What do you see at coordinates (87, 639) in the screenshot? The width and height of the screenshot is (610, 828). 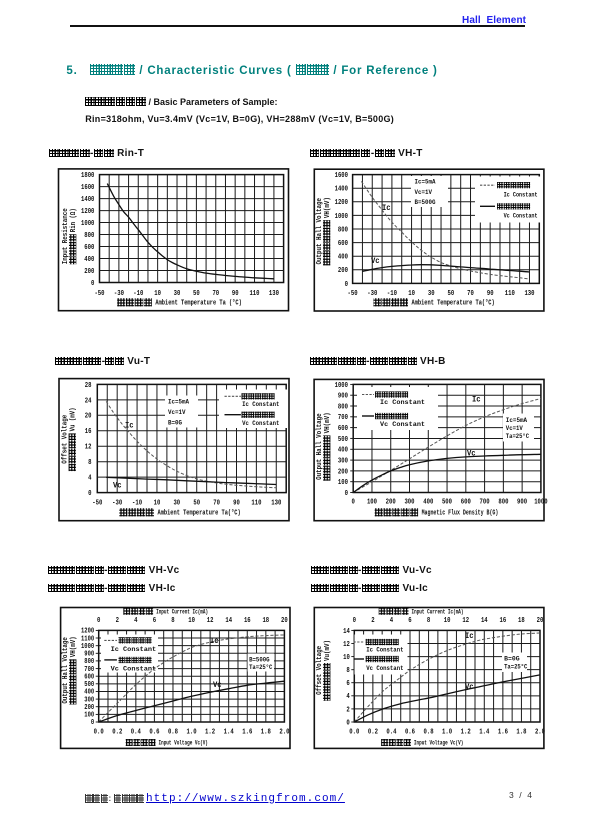 I see `svg-text: 1100` at bounding box center [87, 639].